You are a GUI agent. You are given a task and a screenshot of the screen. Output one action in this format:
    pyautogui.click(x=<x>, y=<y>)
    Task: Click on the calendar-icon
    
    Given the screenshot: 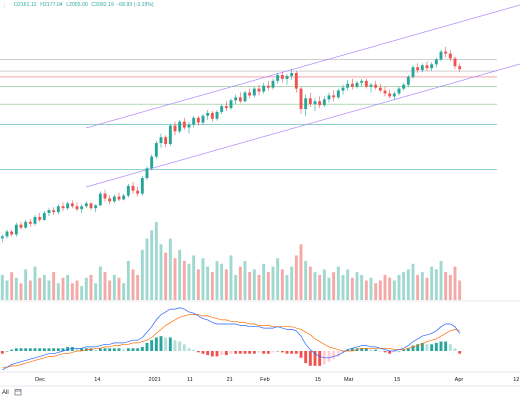 What is the action you would take?
    pyautogui.click(x=18, y=392)
    